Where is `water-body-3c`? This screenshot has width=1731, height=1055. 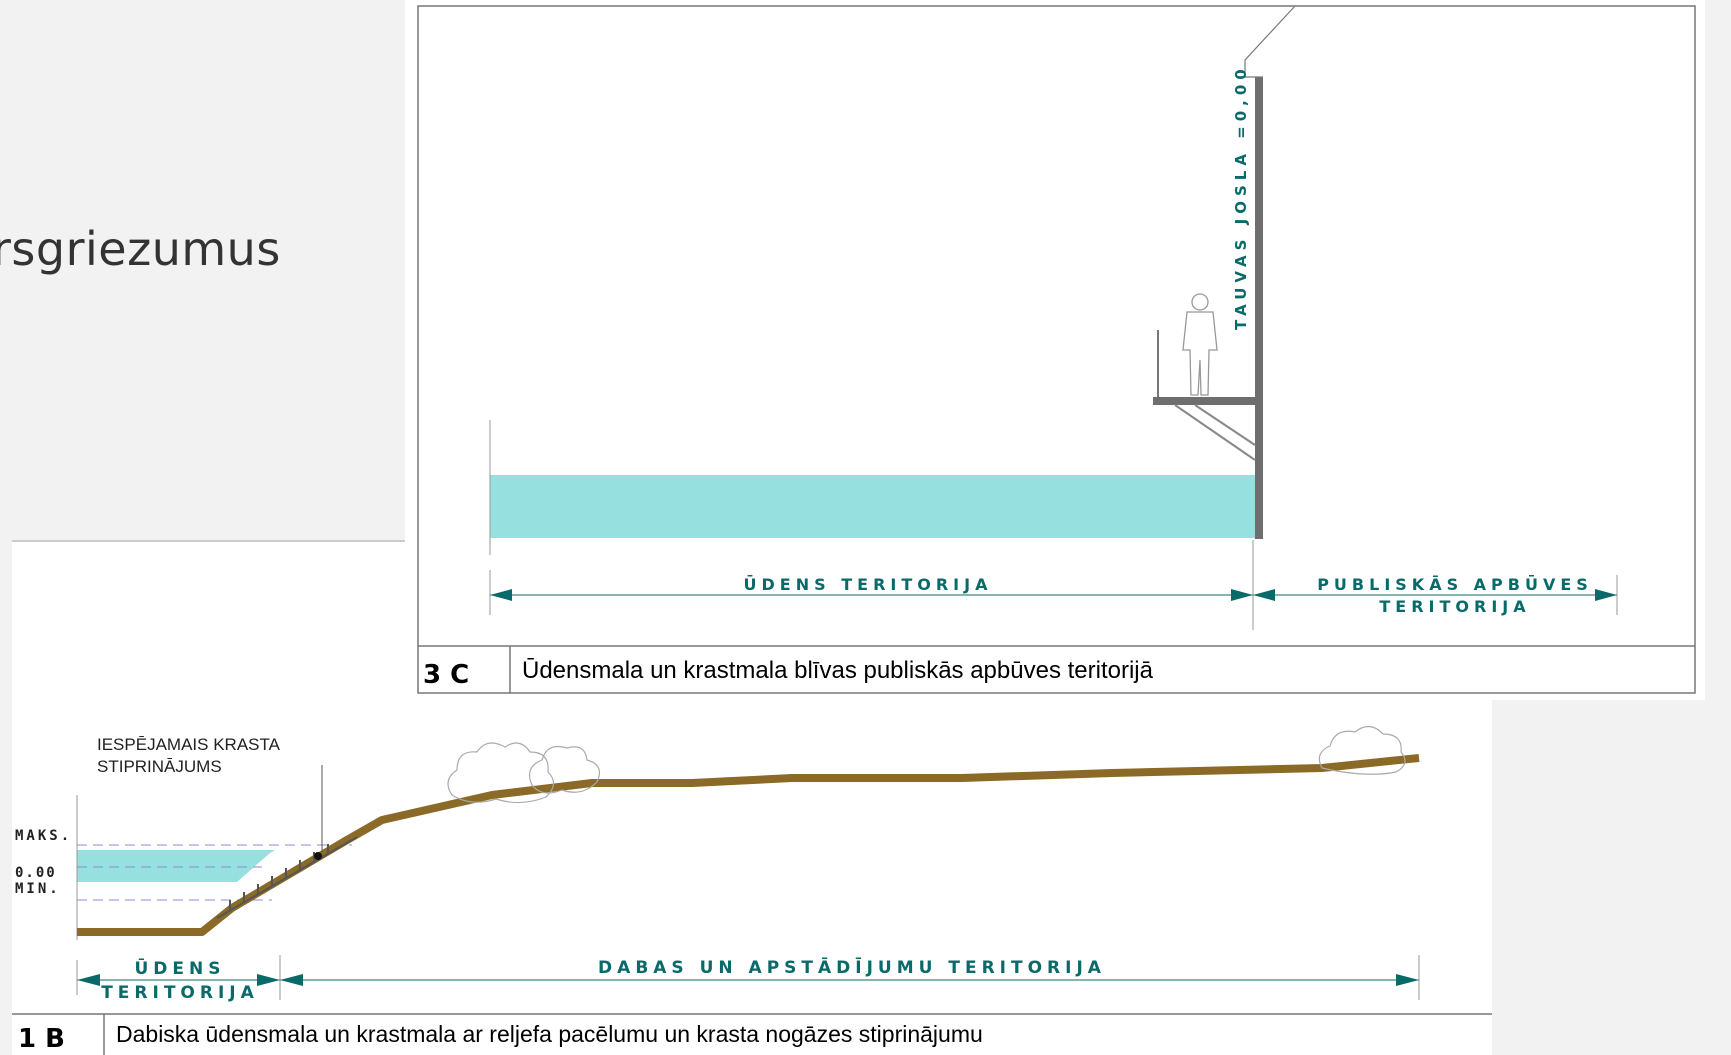 water-body-3c is located at coordinates (876, 506).